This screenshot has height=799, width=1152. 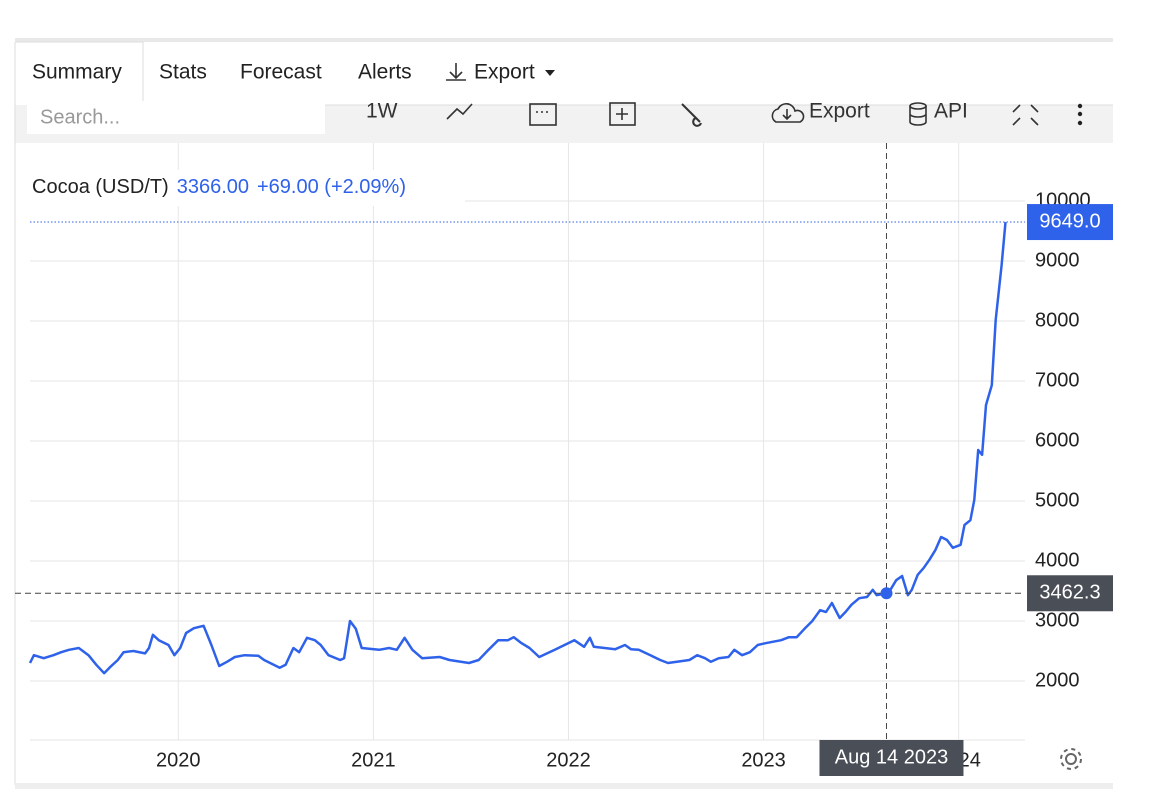 I want to click on x-tick-label: 2022, so click(x=568, y=760).